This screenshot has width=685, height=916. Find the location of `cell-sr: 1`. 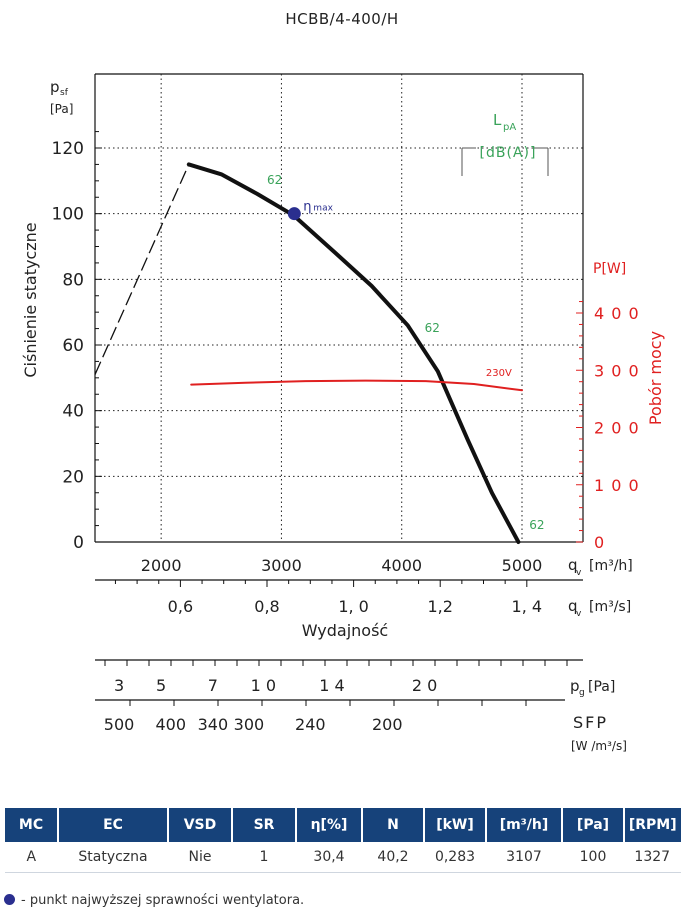

cell-sr: 1 is located at coordinates (264, 857).